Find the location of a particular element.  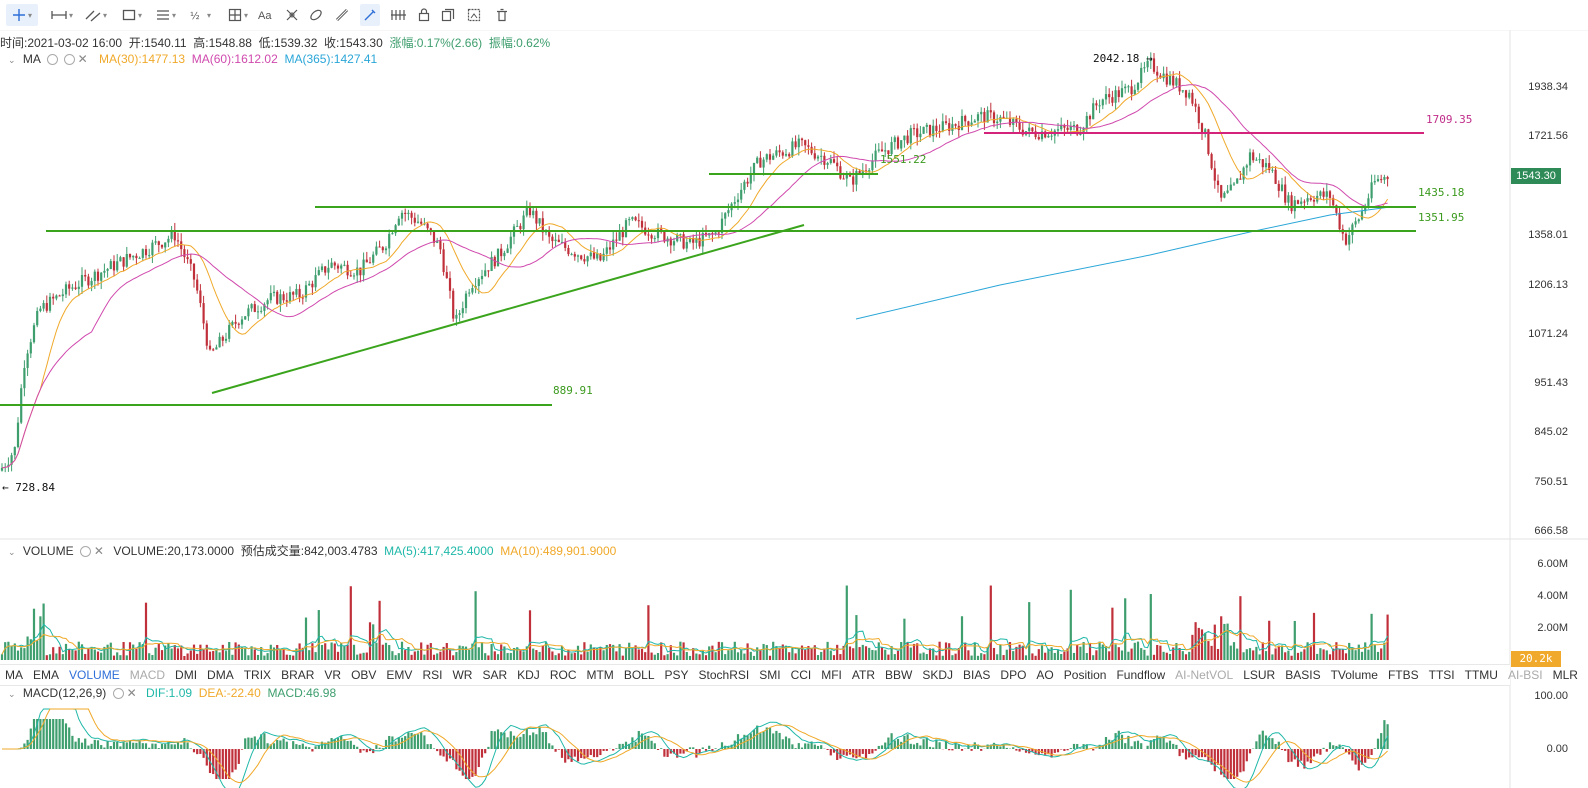

rectangle-tool: ▾ is located at coordinates (132, 15).